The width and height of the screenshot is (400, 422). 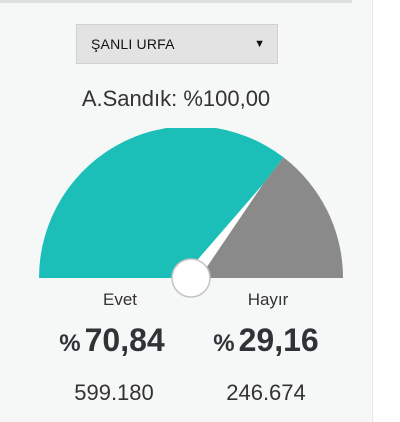 I want to click on province-select-value: ŞANLI URFA, so click(x=133, y=44).